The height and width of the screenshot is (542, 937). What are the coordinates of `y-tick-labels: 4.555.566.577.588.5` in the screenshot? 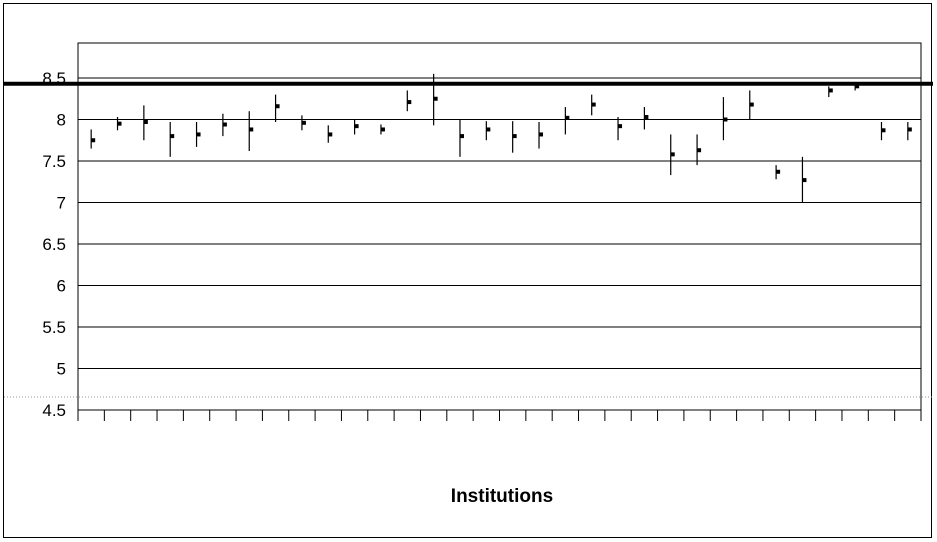 It's located at (54, 244).